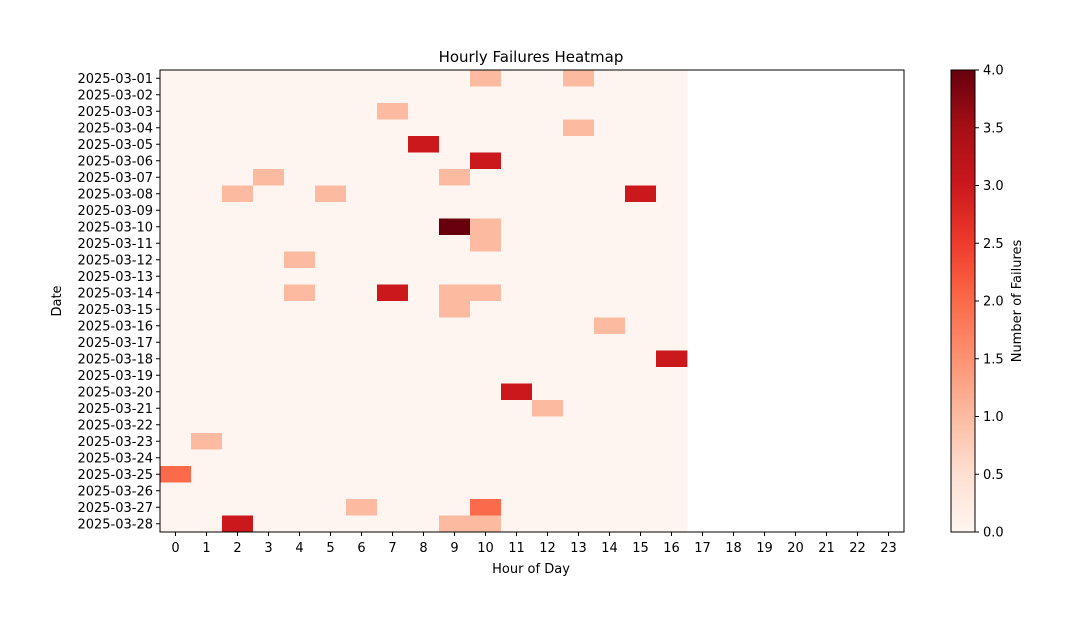 The width and height of the screenshot is (1075, 625). I want to click on x-tick-label: 4, so click(299, 548).